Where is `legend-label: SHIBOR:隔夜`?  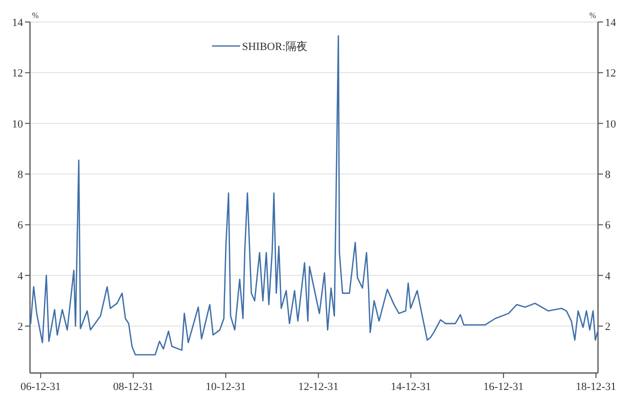
legend-label: SHIBOR:隔夜 is located at coordinates (275, 46).